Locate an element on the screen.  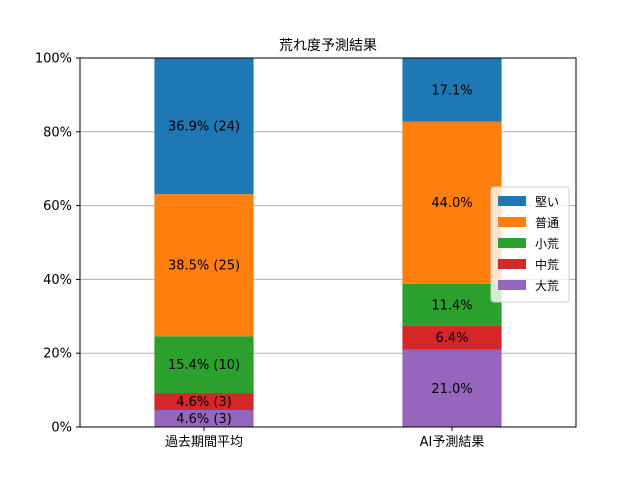
y-tick-label: 60% is located at coordinates (57, 206).